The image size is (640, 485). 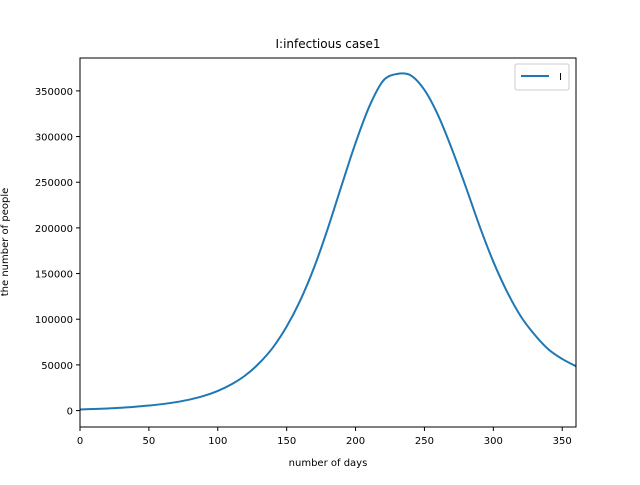 What do you see at coordinates (57, 366) in the screenshot?
I see `y-tick-label: 50000` at bounding box center [57, 366].